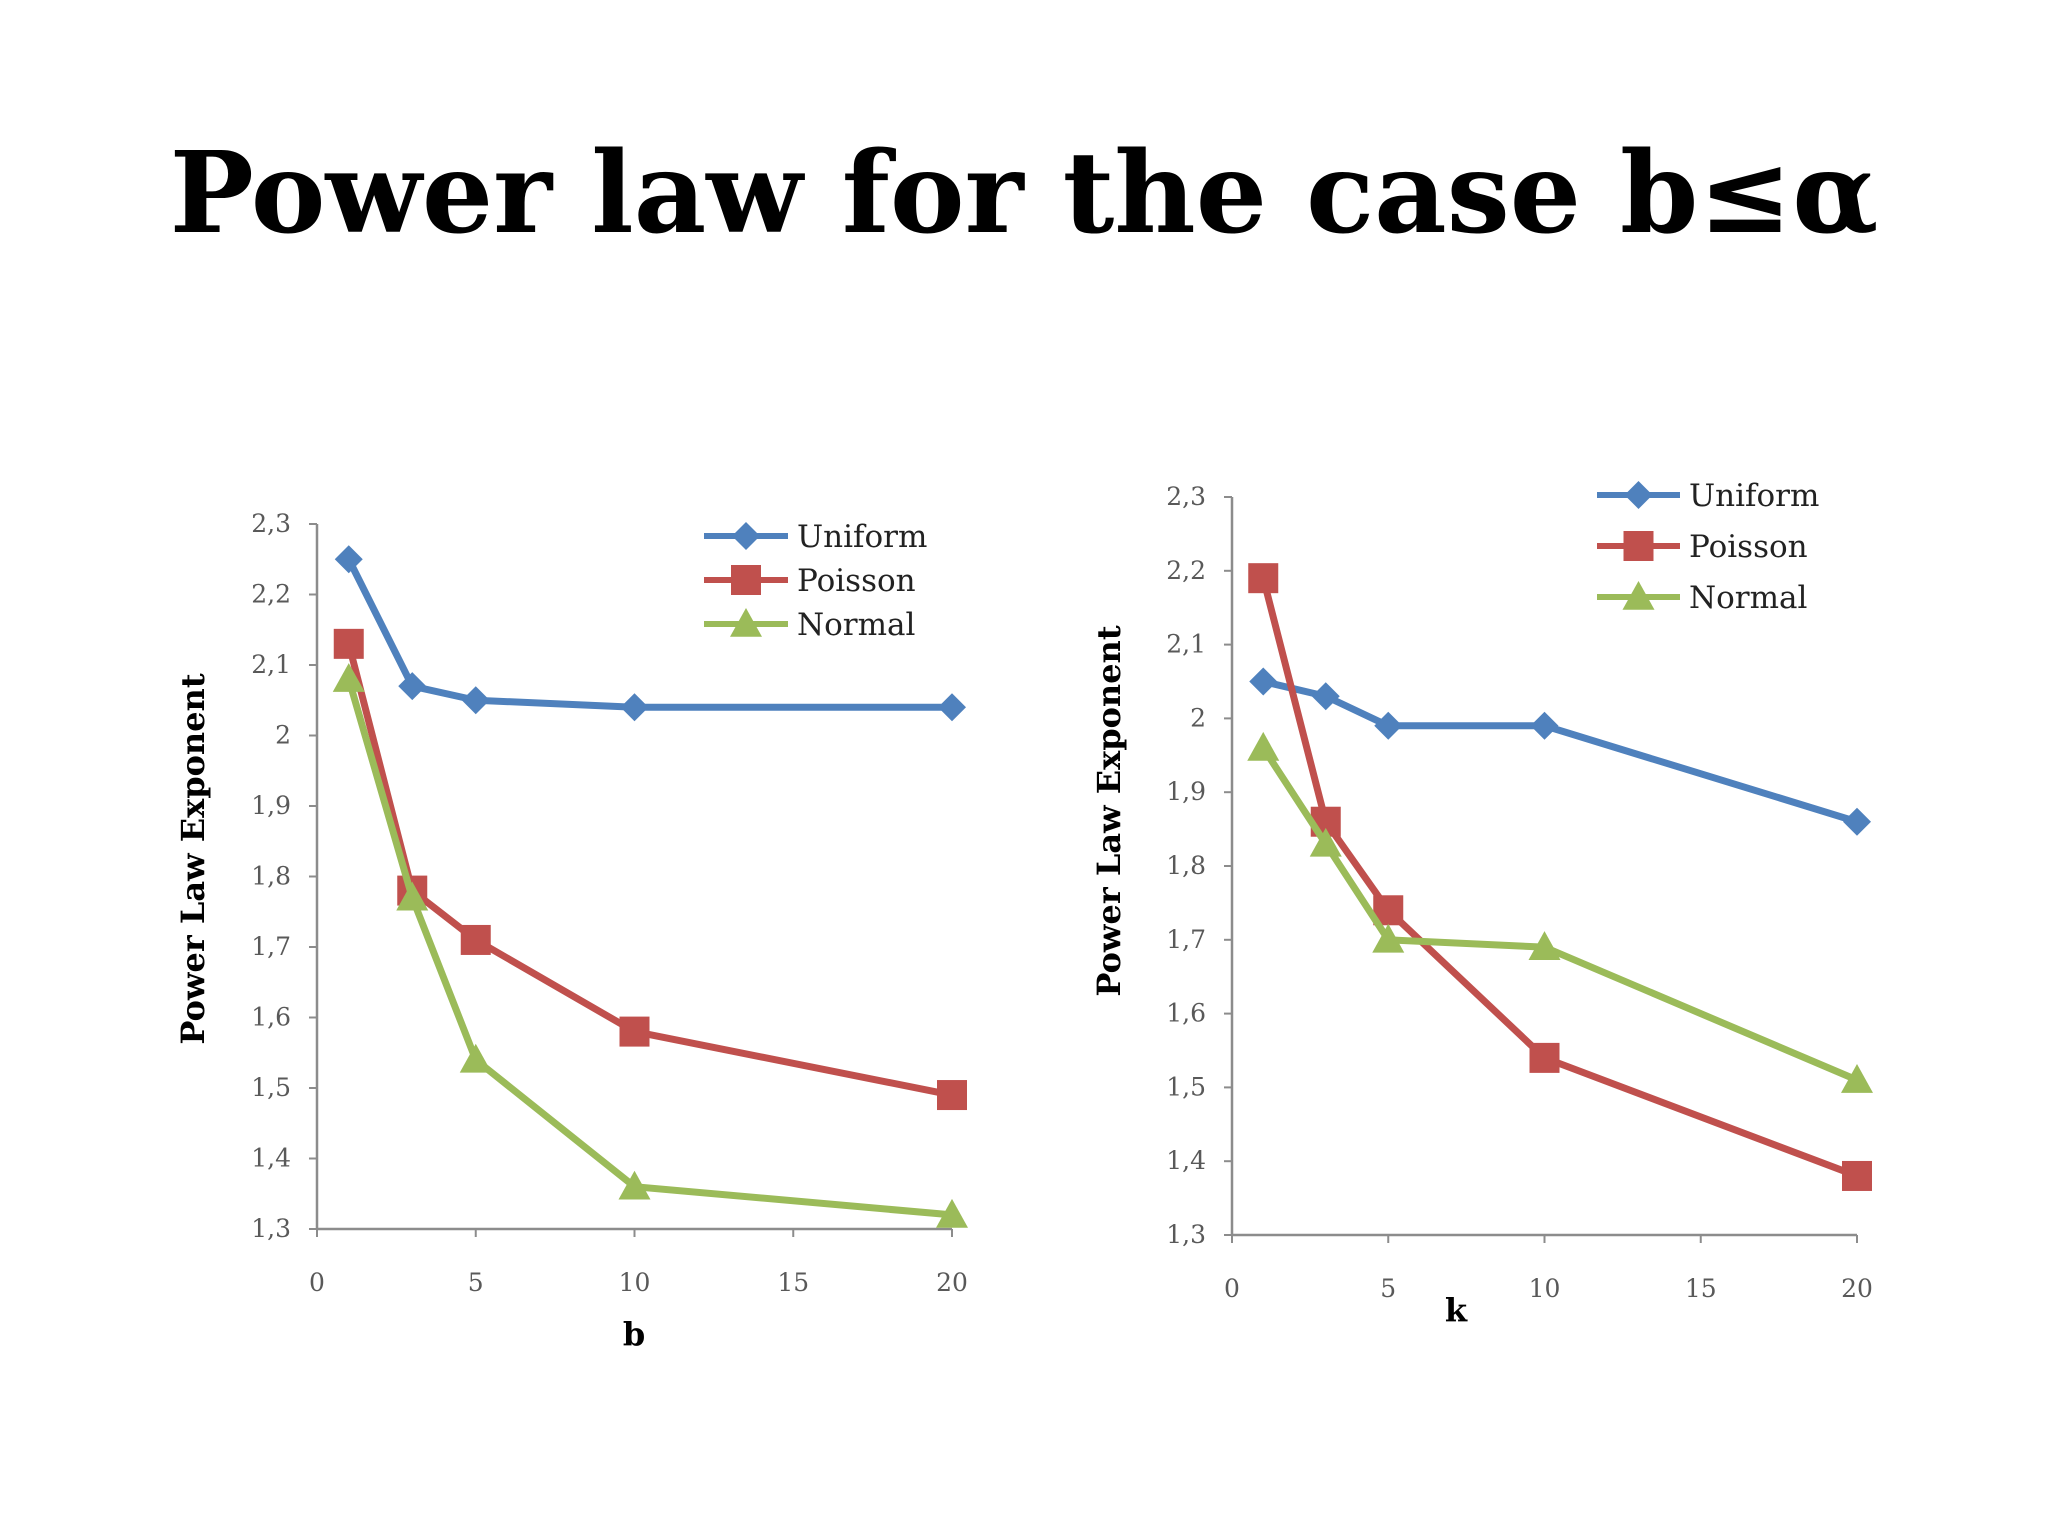  I want to click on series-line-poisson, so click(1560, 877).